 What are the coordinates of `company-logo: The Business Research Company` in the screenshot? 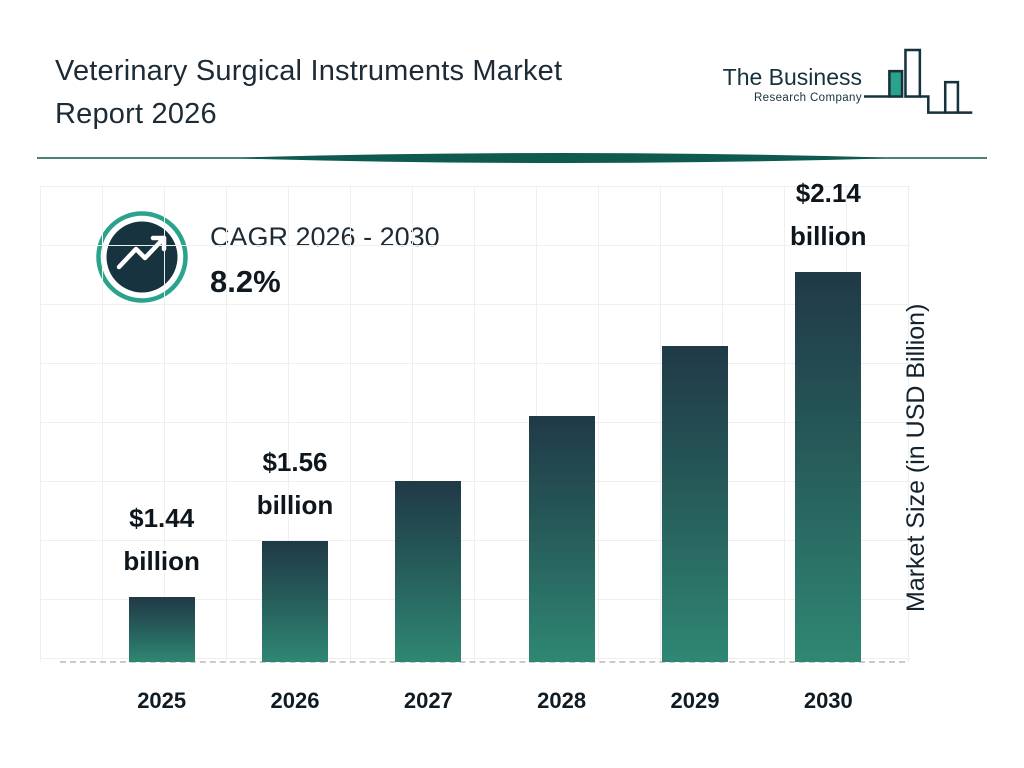 It's located at (848, 85).